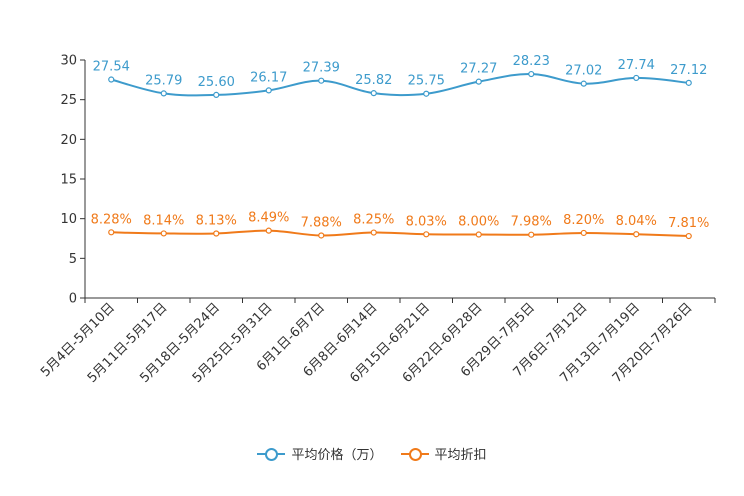  What do you see at coordinates (583, 220) in the screenshot?
I see `data-label: 8.20%` at bounding box center [583, 220].